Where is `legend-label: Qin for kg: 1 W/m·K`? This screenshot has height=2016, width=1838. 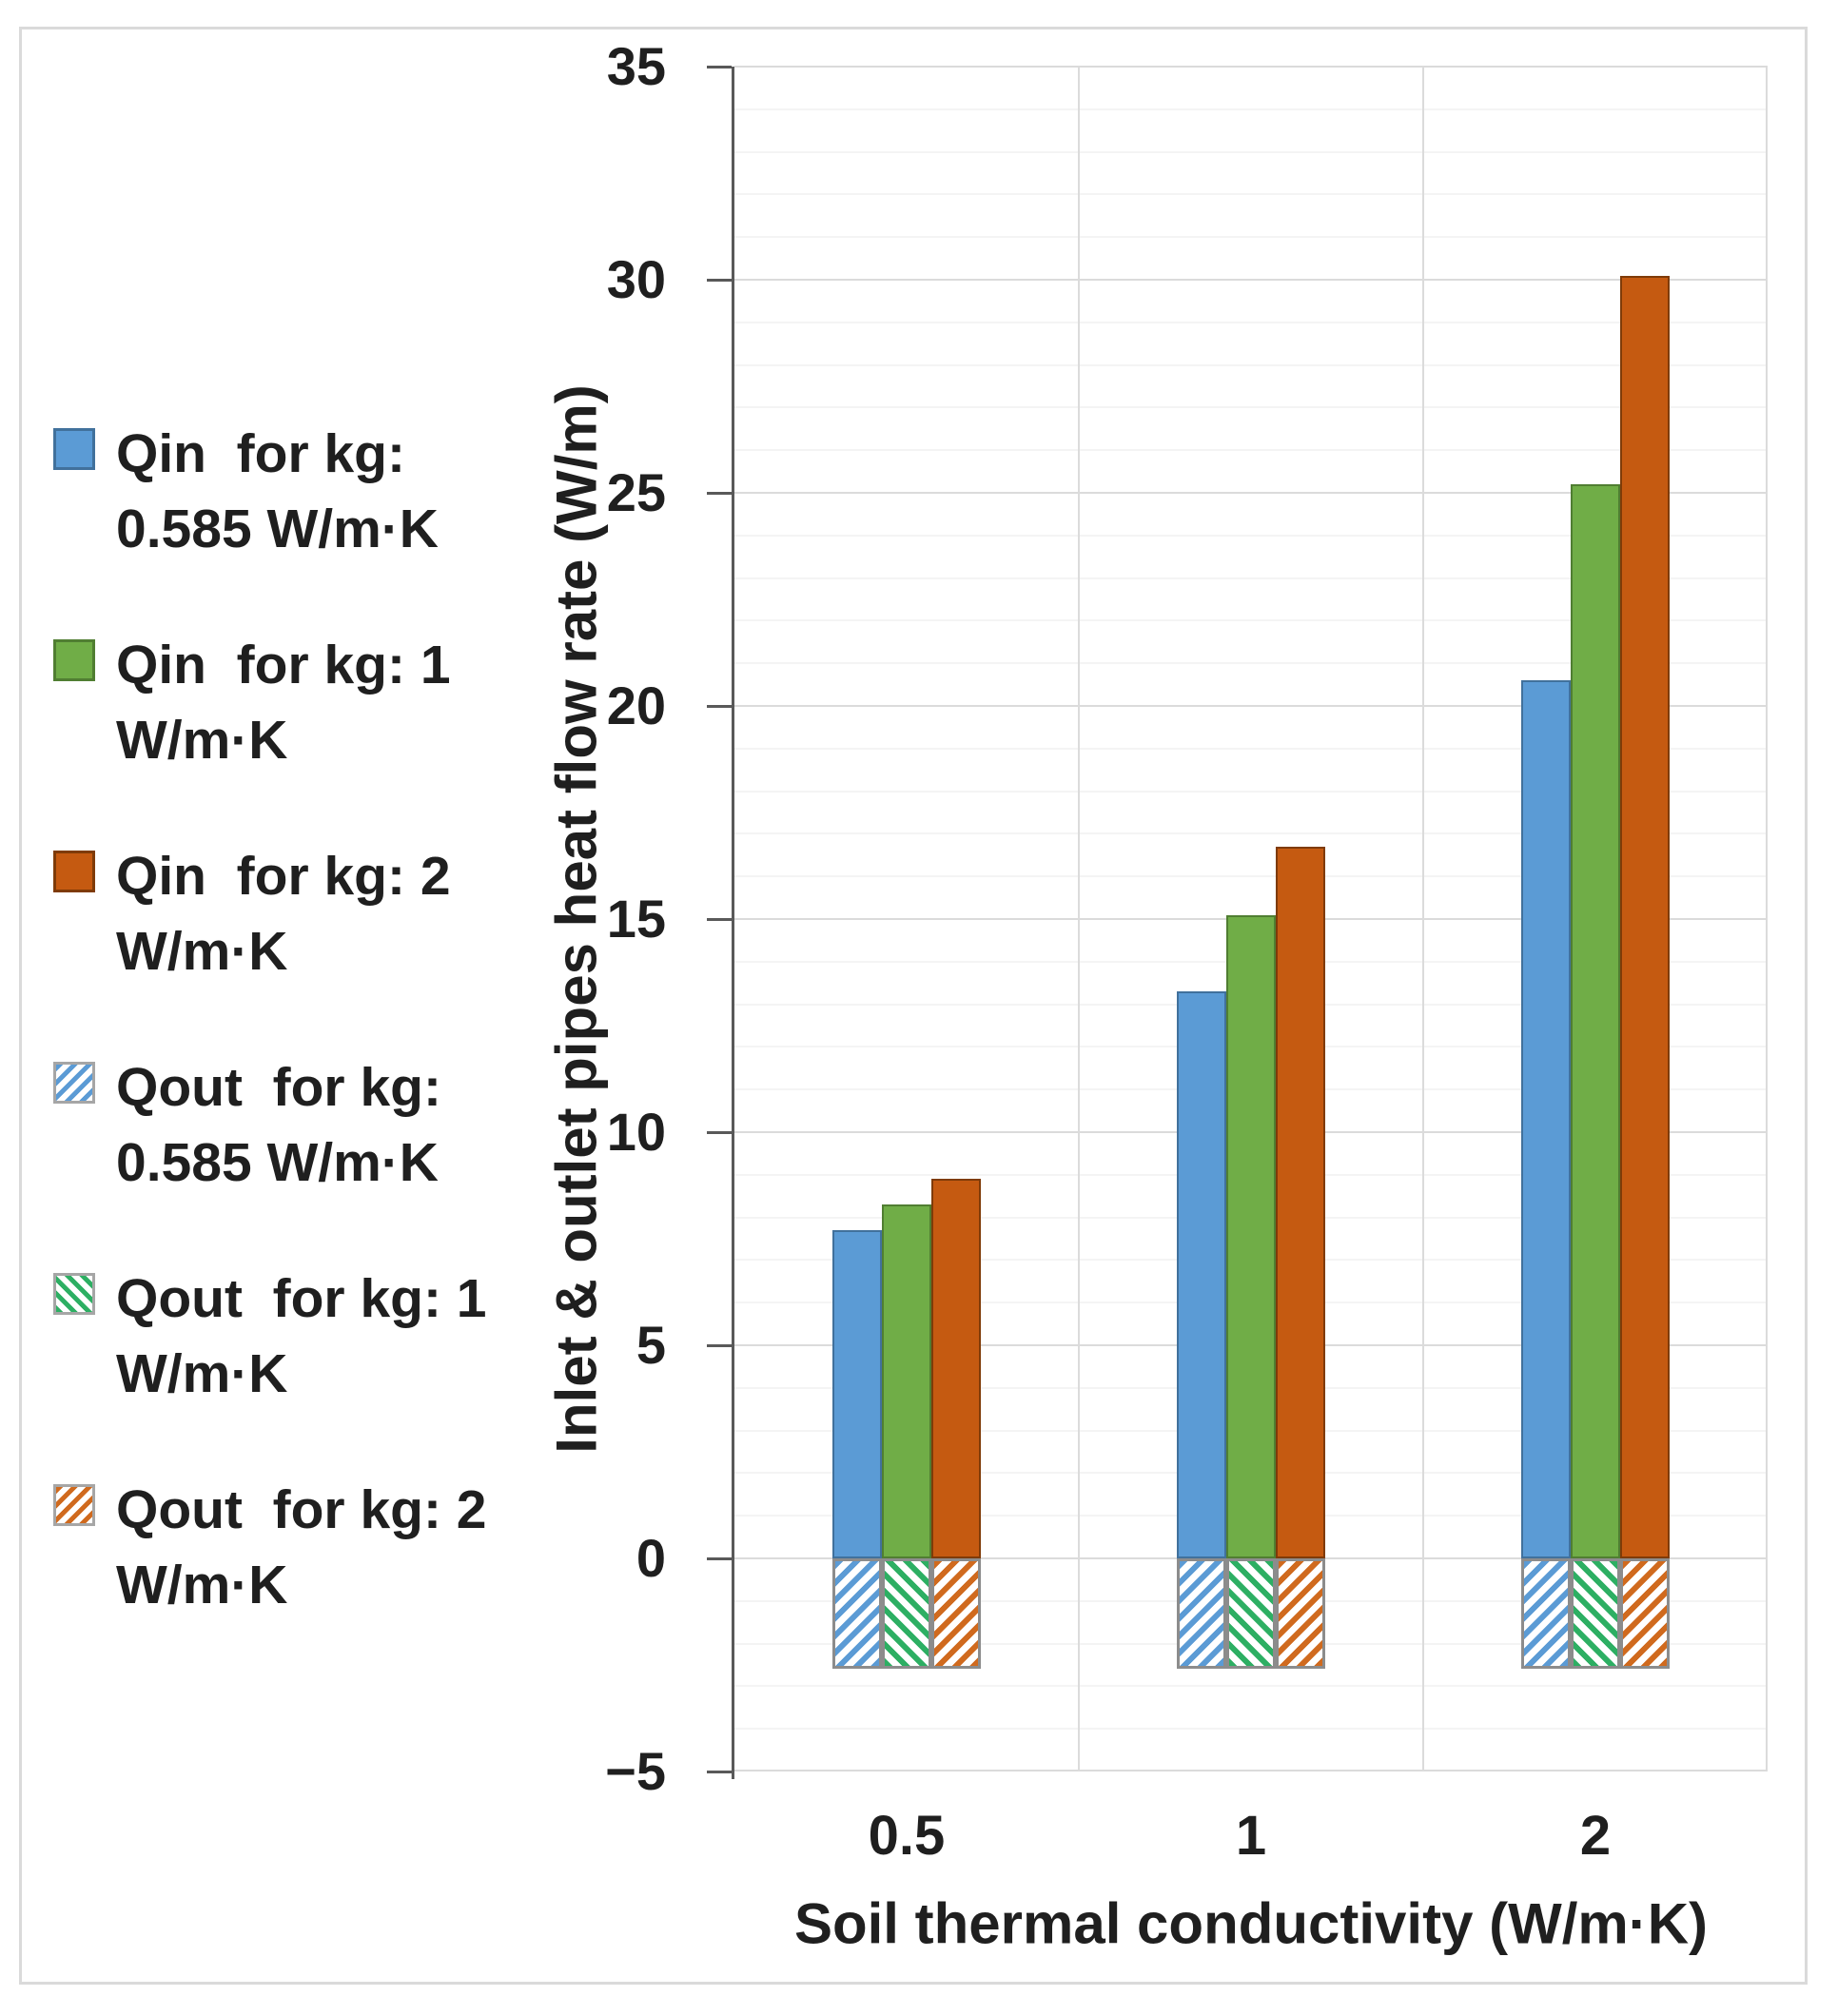
legend-label: Qin for kg: 1 W/m·K is located at coordinates (283, 703).